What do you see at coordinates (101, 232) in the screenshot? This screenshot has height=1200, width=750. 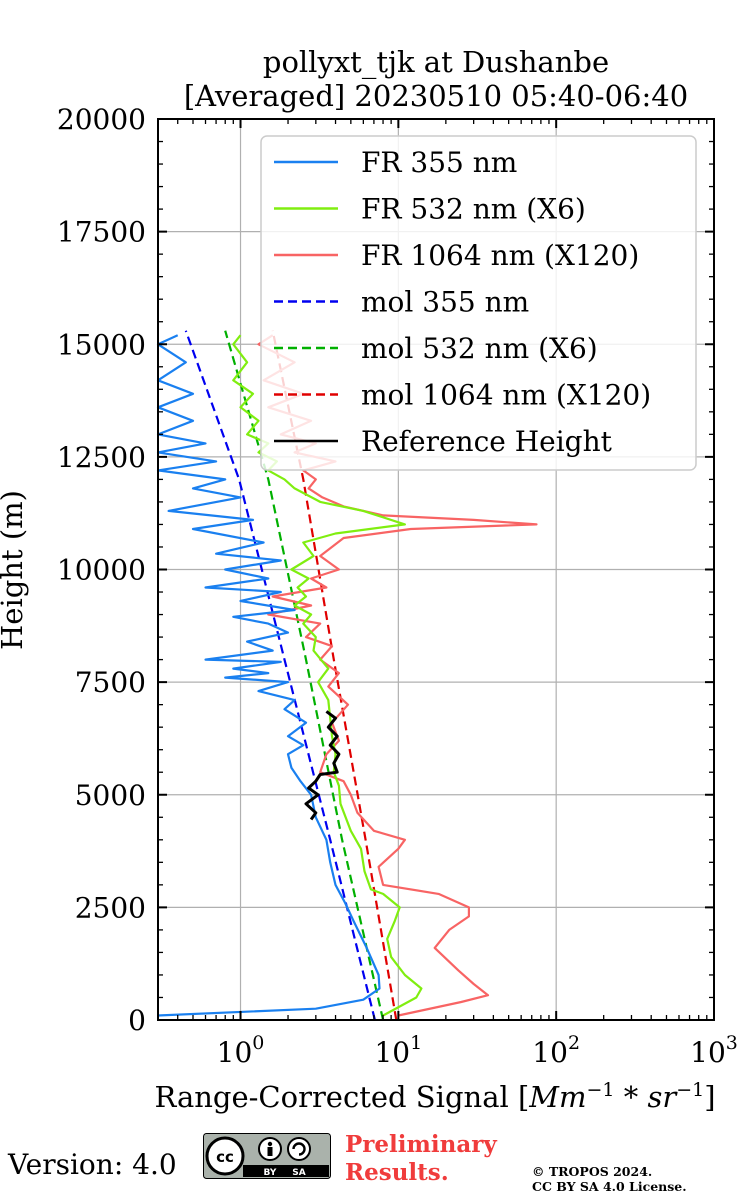 I see `y-tick-label: 17500` at bounding box center [101, 232].